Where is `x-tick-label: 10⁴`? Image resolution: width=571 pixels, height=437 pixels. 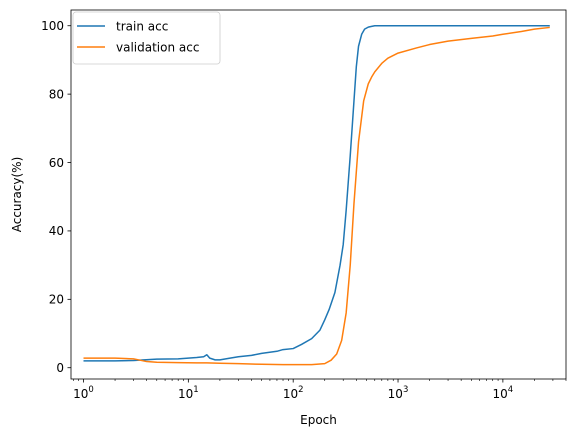
x-tick-label: 10⁴ is located at coordinates (503, 393).